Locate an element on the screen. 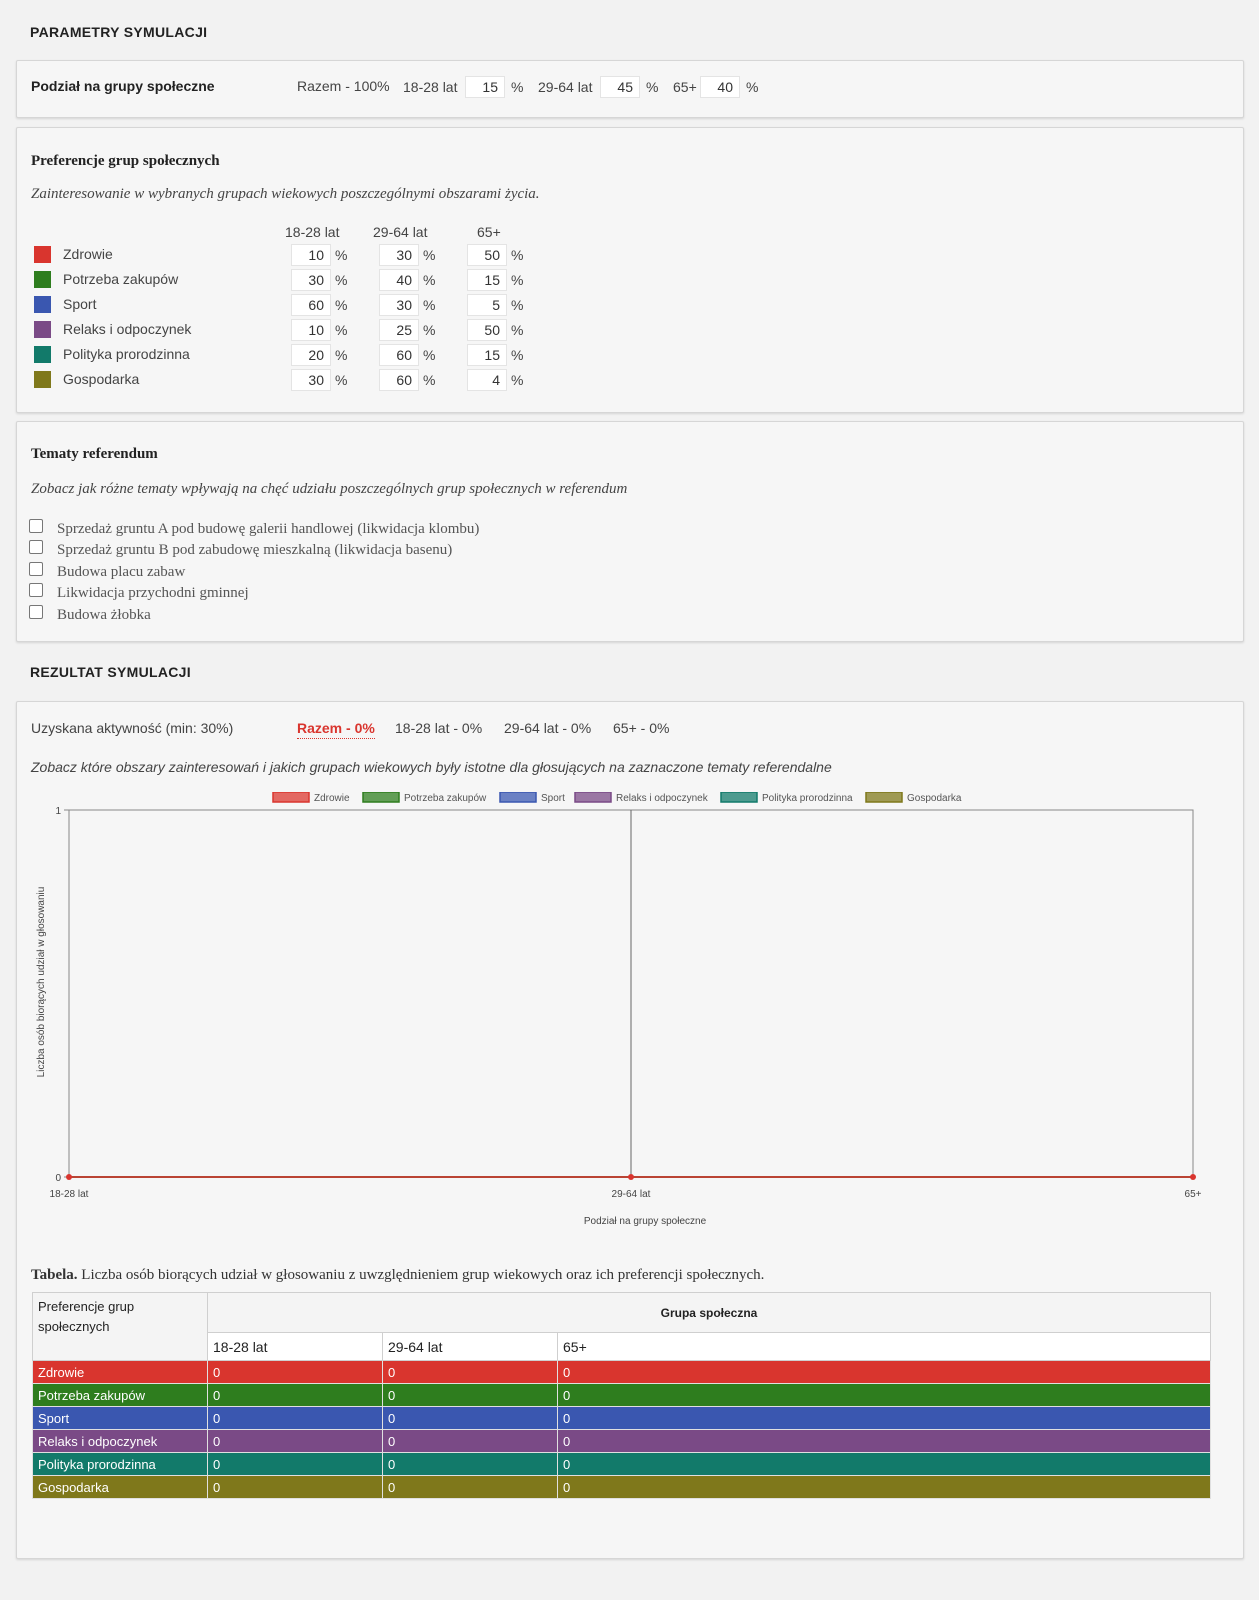 The width and height of the screenshot is (1259, 1600). group-label-29-64: 29-64 lat is located at coordinates (565, 87).